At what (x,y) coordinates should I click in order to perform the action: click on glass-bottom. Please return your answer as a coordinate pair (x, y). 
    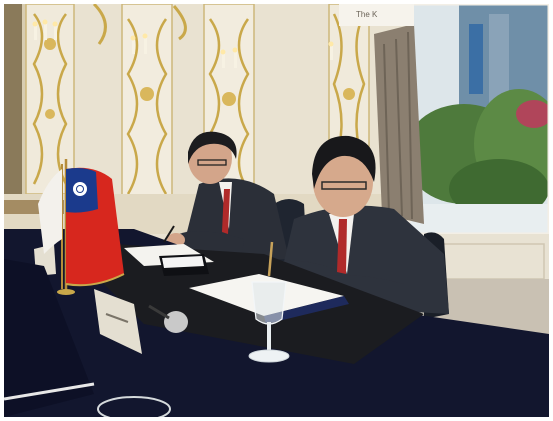
    Looking at the image, I should click on (134, 406).